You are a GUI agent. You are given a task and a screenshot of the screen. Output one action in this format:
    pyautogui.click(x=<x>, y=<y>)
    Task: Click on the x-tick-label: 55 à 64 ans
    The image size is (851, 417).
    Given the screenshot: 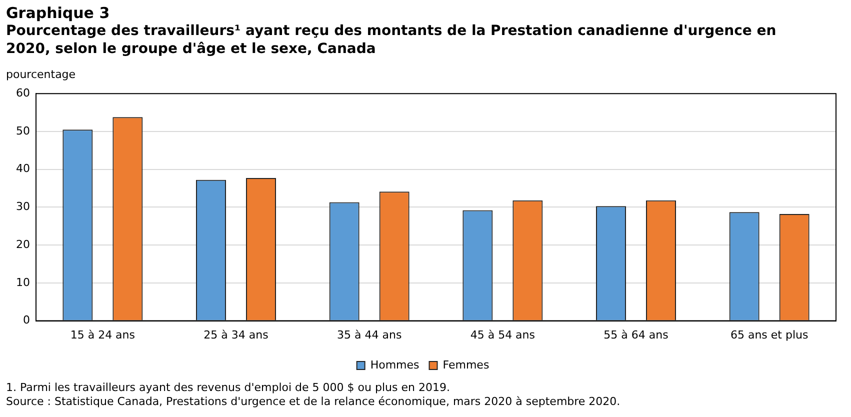 What is the action you would take?
    pyautogui.click(x=636, y=335)
    